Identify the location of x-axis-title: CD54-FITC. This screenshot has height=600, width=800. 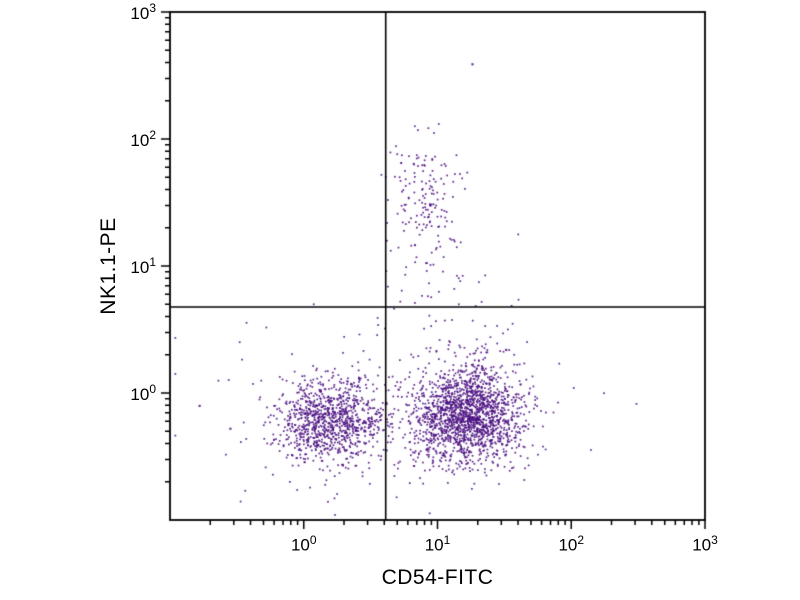
(437, 577).